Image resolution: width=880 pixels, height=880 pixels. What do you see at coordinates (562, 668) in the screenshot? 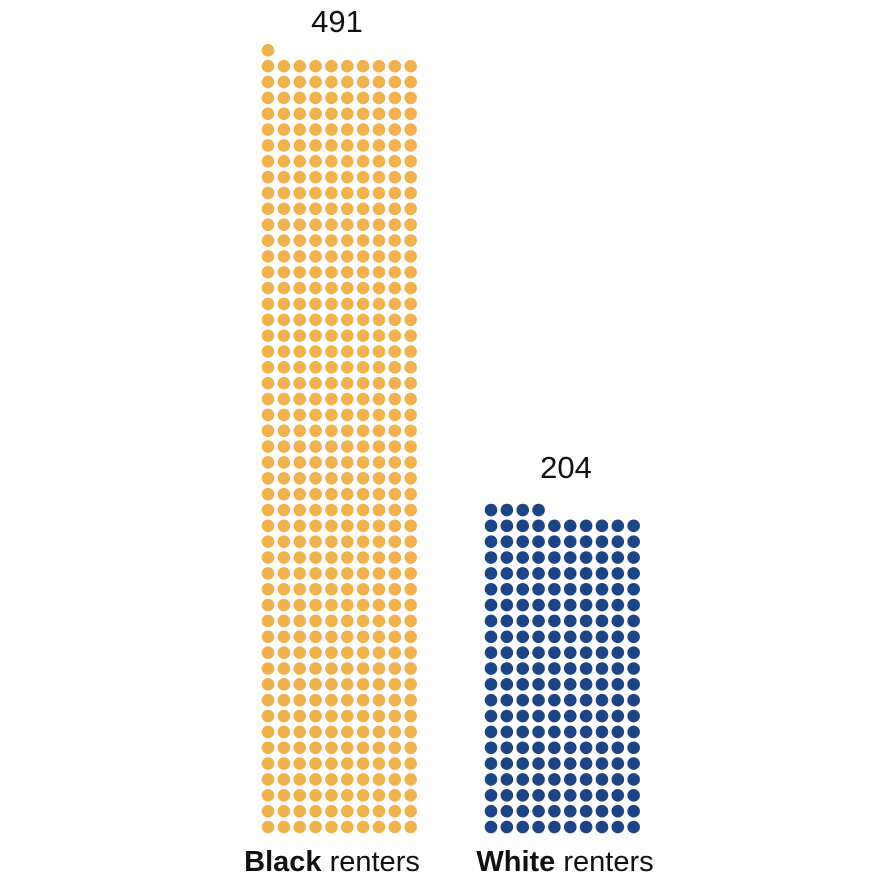
I see `white-renters-dot-column` at bounding box center [562, 668].